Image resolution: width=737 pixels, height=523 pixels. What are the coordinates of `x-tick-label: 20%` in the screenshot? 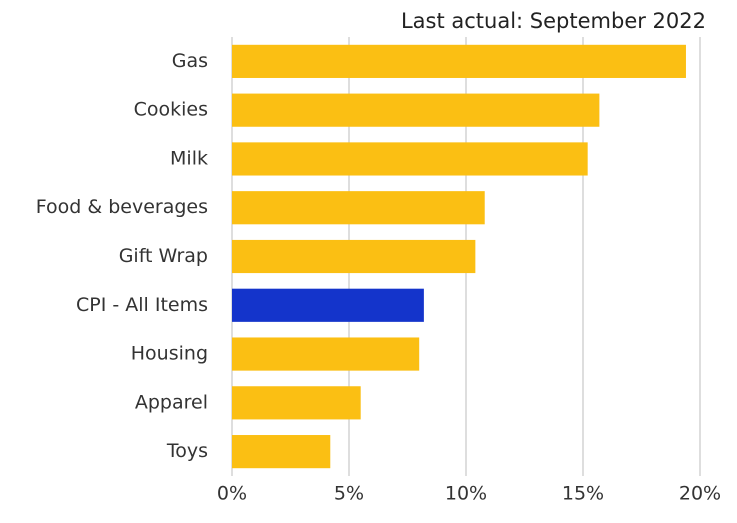 It's located at (700, 494).